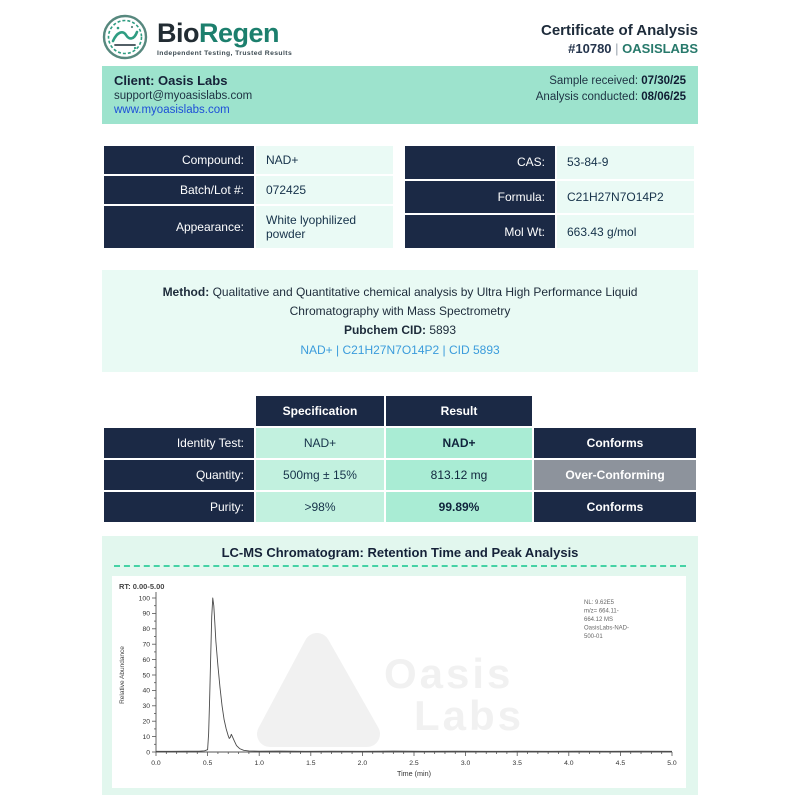 The width and height of the screenshot is (800, 800). What do you see at coordinates (239, 32) in the screenshot?
I see `brand-name-regen: Regen` at bounding box center [239, 32].